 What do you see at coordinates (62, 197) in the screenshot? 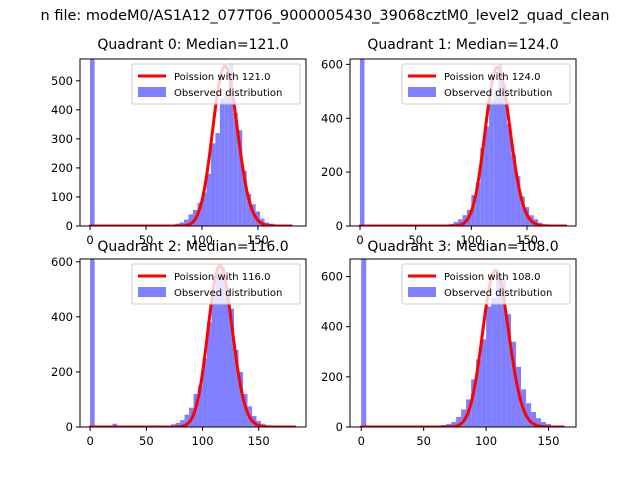
I see `y-tick-label: 100` at bounding box center [62, 197].